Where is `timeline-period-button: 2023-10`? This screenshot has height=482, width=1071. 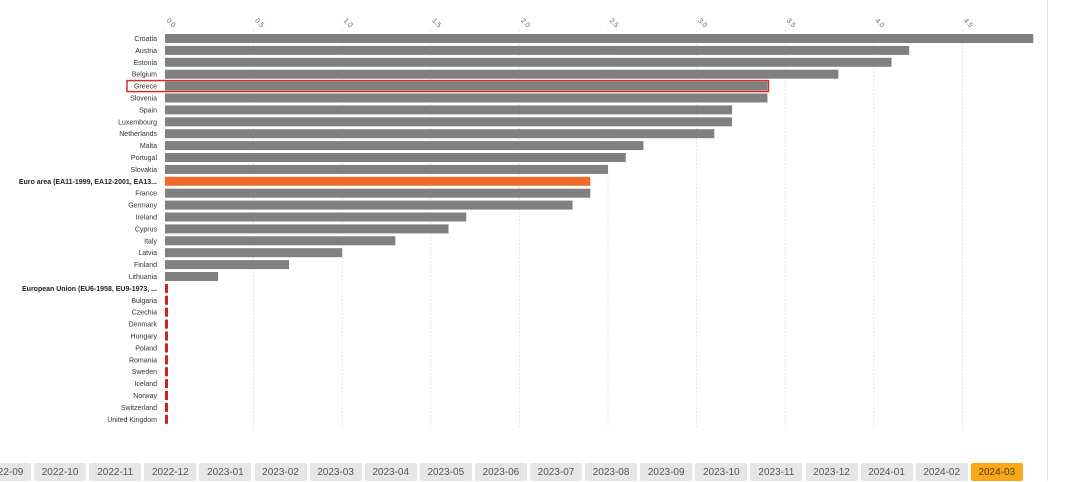 timeline-period-button: 2023-10 is located at coordinates (721, 472).